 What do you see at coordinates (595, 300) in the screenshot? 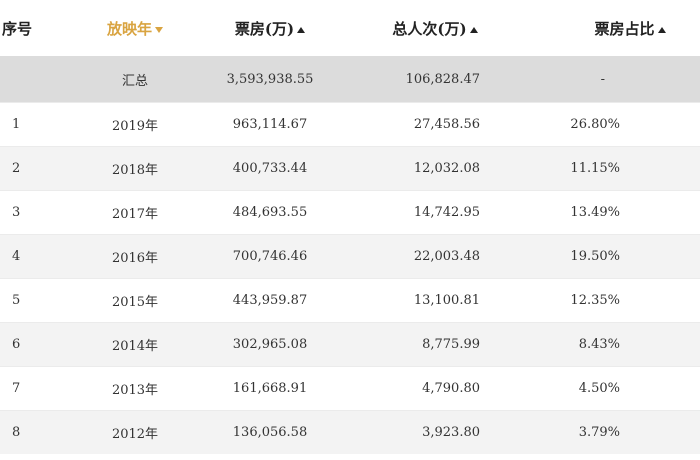
I see `row-share: 12.35%` at bounding box center [595, 300].